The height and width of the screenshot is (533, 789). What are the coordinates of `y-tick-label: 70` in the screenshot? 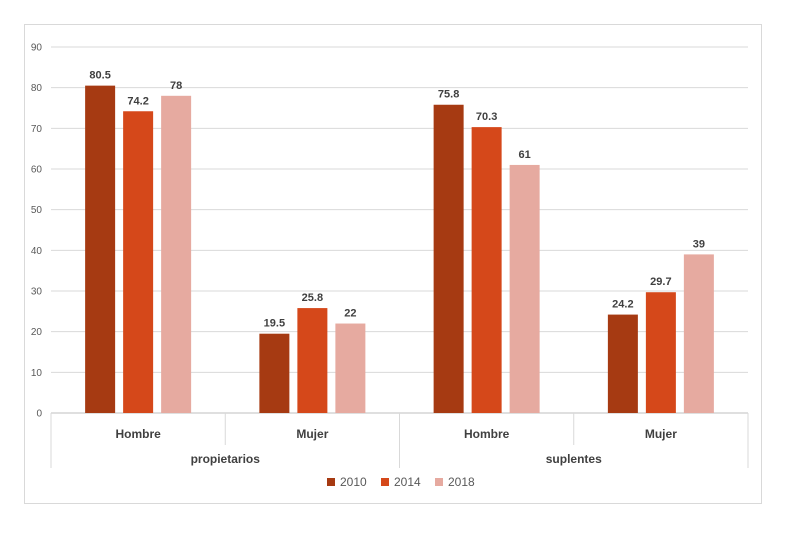 It's located at (37, 129).